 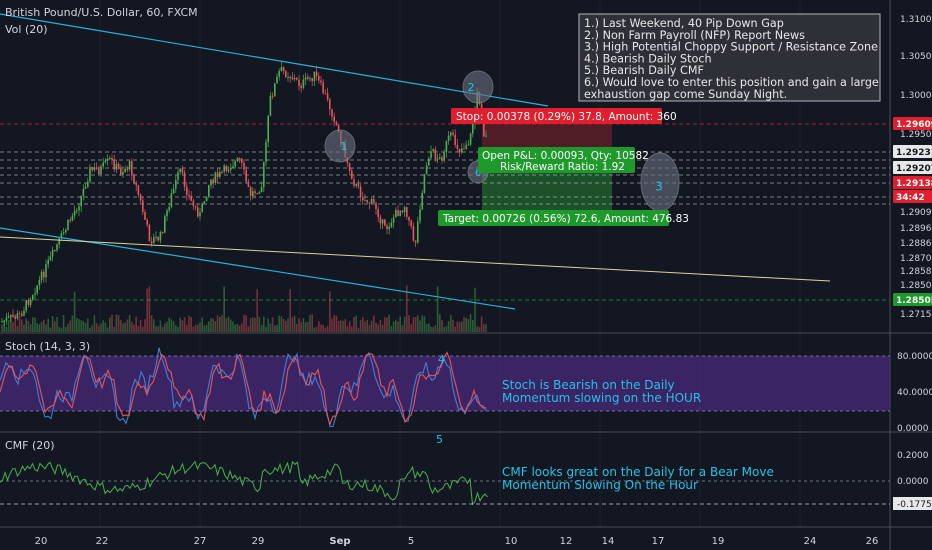 What do you see at coordinates (340, 146) in the screenshot?
I see `marker-1: 1` at bounding box center [340, 146].